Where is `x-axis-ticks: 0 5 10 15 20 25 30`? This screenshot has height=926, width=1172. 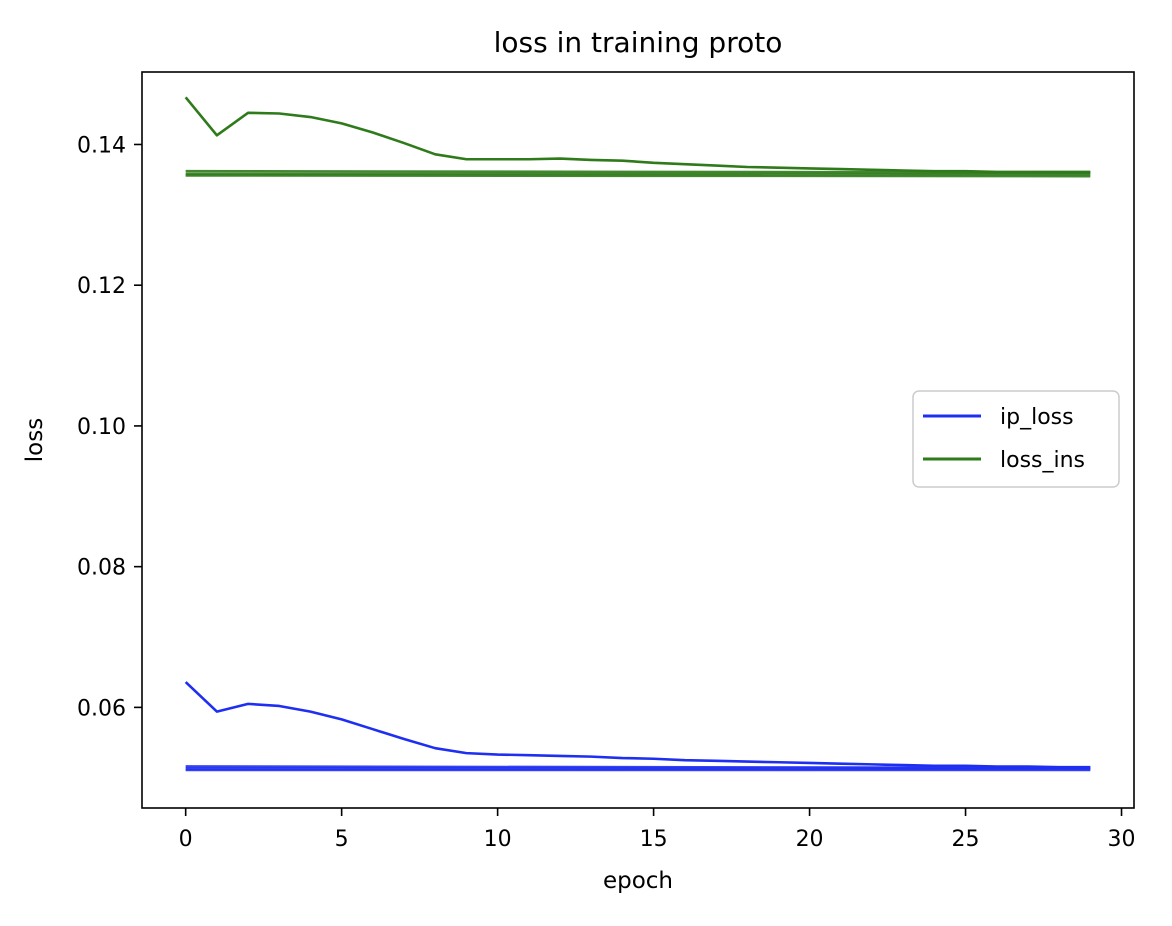
x-axis-ticks: 0 5 10 15 20 25 30 is located at coordinates (657, 830).